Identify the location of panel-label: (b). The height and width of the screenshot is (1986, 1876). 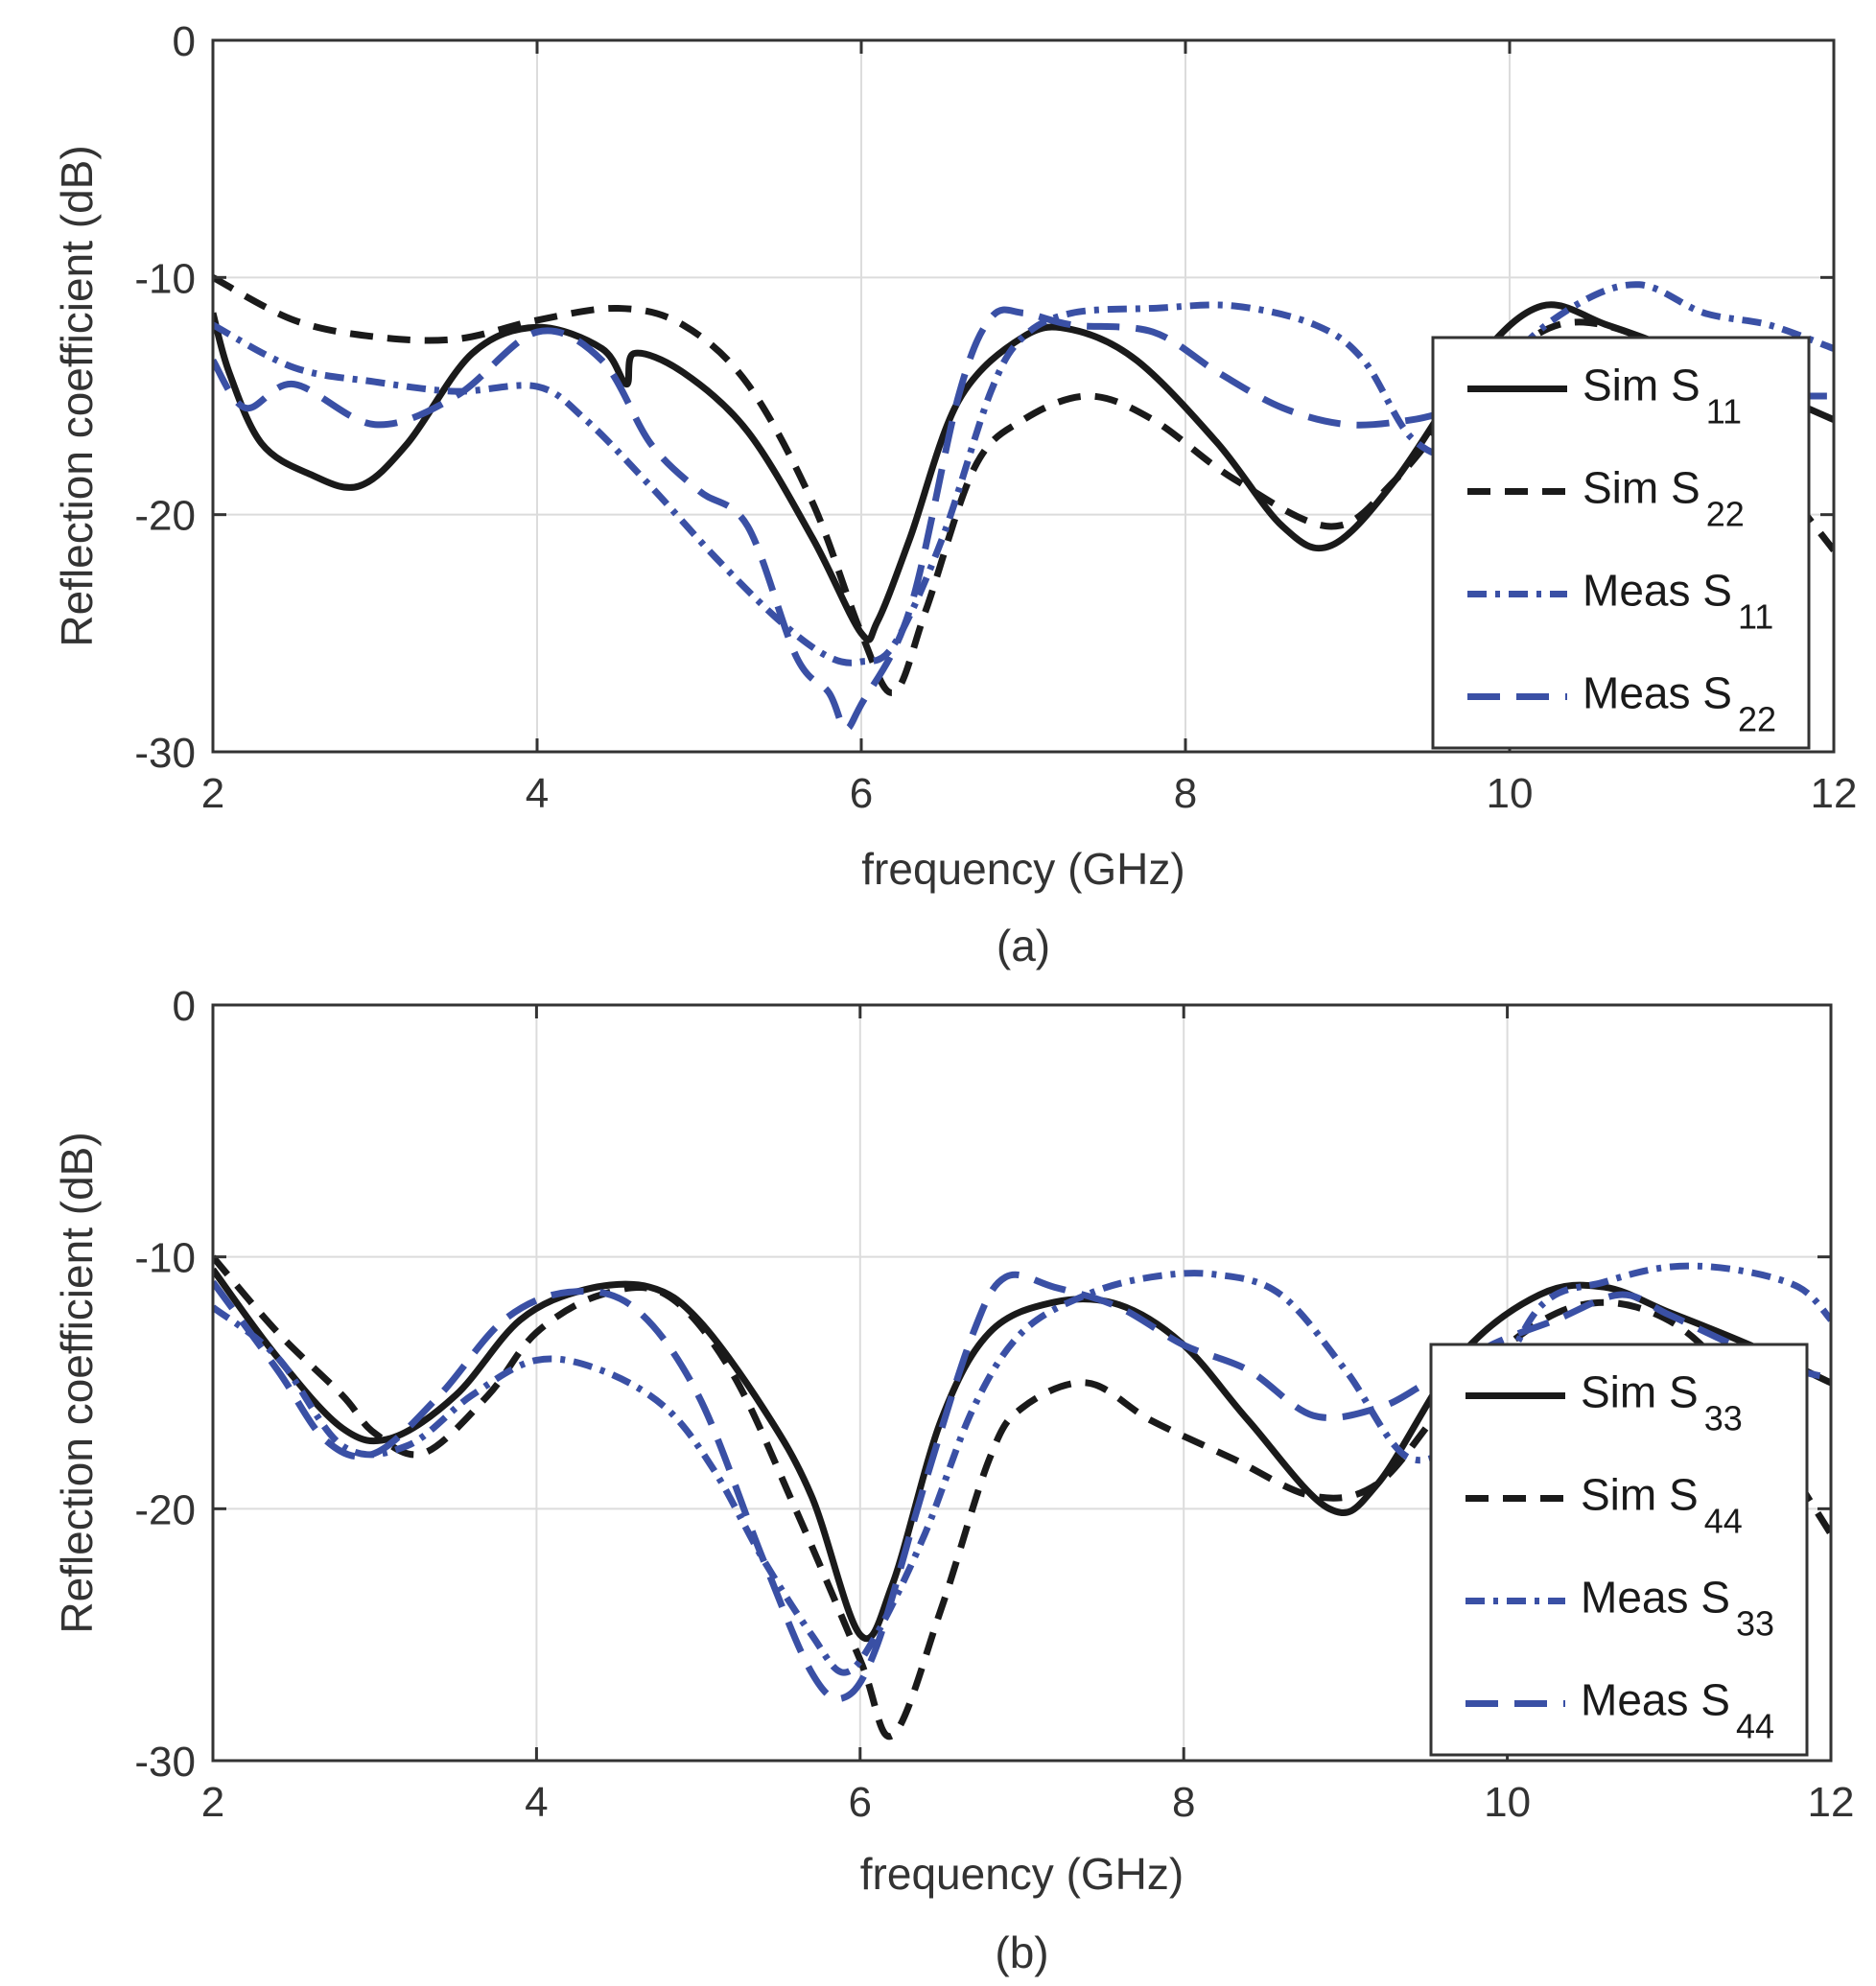
(1021, 1952).